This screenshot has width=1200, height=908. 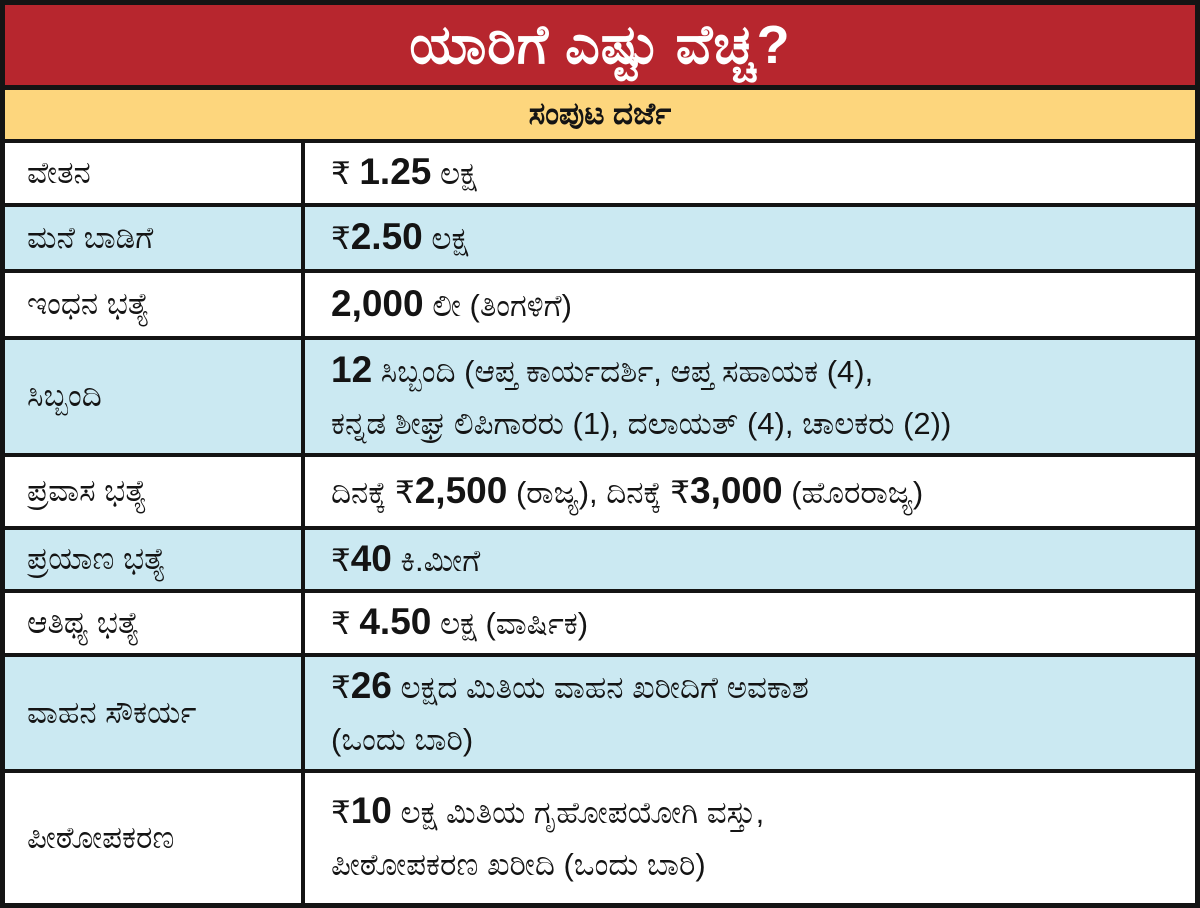 What do you see at coordinates (155, 838) in the screenshot?
I see `row-label: ಪೀಠೋಪಕರಣ` at bounding box center [155, 838].